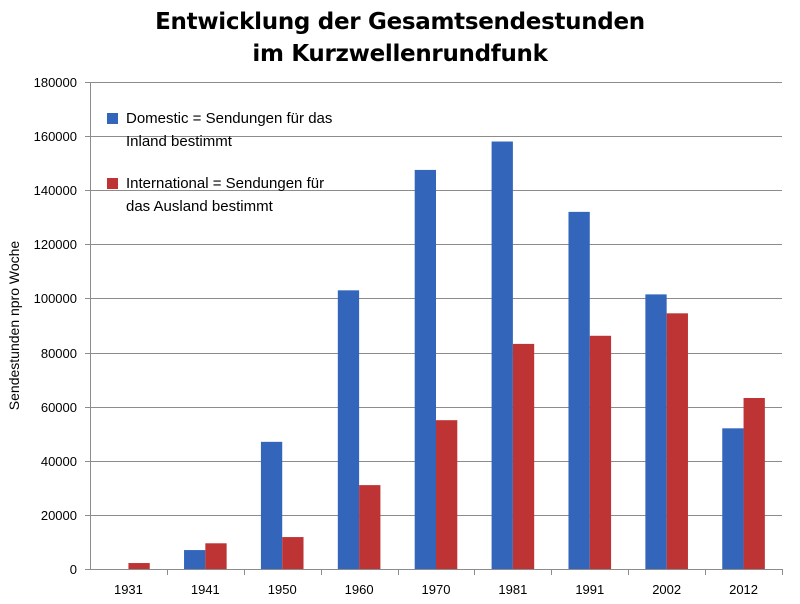 The width and height of the screenshot is (800, 604). Describe the element at coordinates (59, 407) in the screenshot. I see `y-tick-label: 60000` at that location.